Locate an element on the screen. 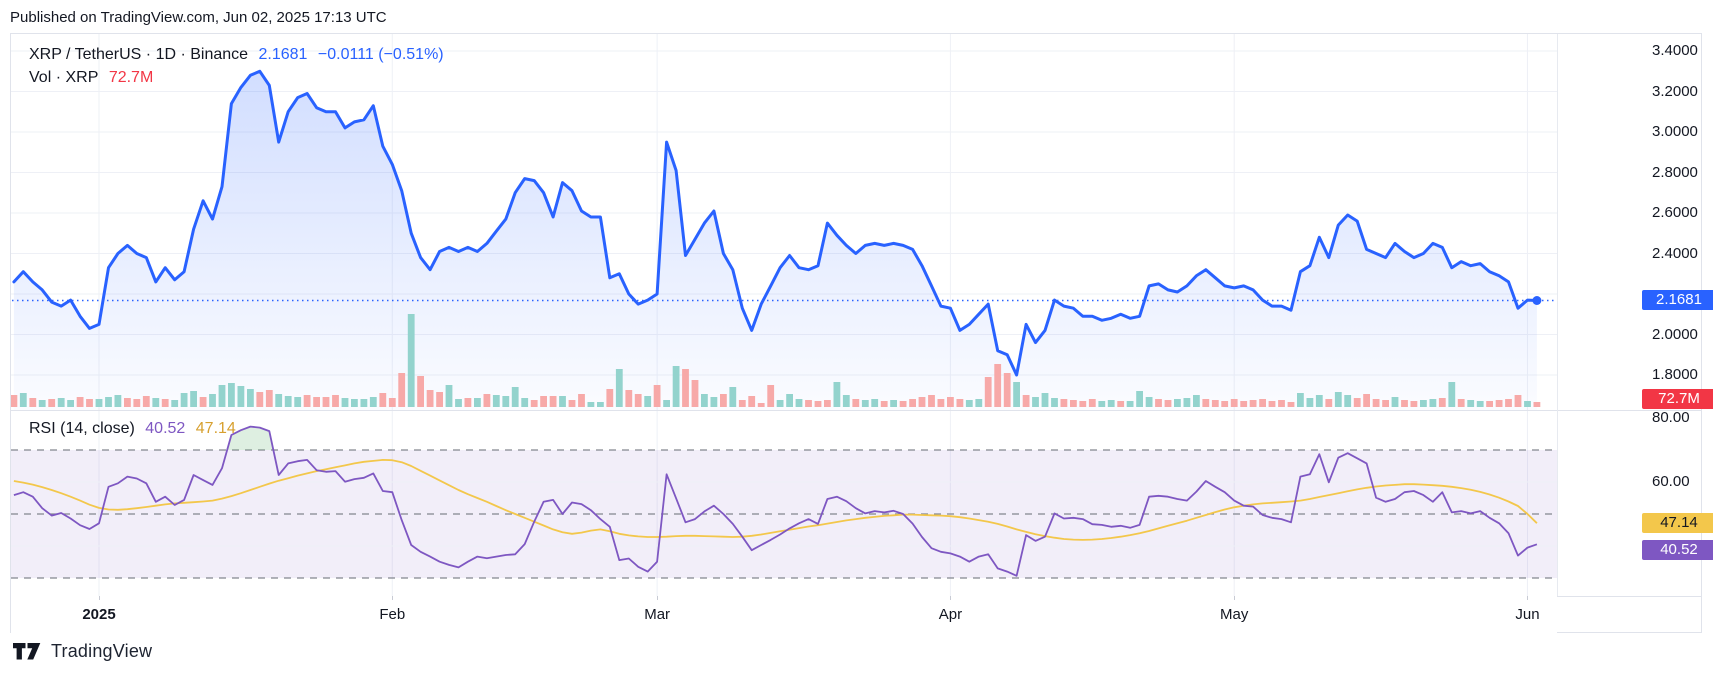 The image size is (1713, 676). current-price-badge: 2.1681 is located at coordinates (1677, 300).